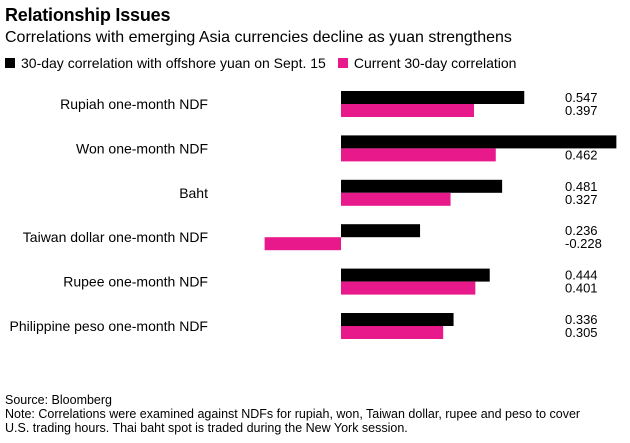  Describe the element at coordinates (581, 288) in the screenshot. I see `value-label-current: 0.401` at that location.